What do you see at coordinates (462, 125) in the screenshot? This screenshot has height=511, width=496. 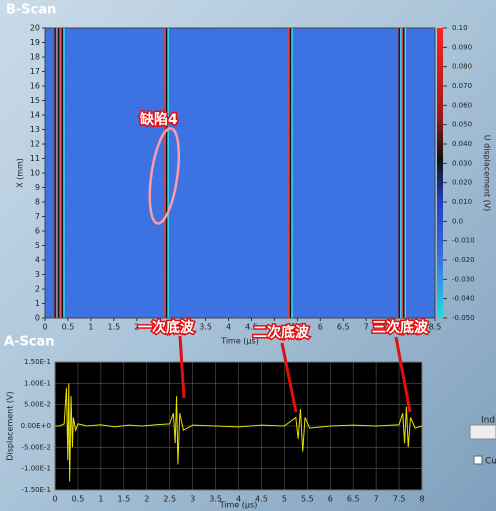 I see `colorbar-tick-label: 0.050` at bounding box center [462, 125].